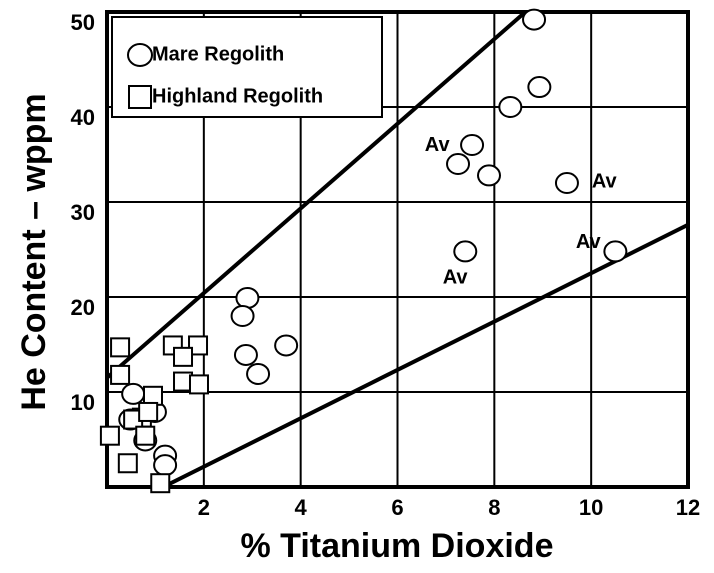 The image size is (714, 573). What do you see at coordinates (688, 507) in the screenshot?
I see `x-tick-label: 12` at bounding box center [688, 507].